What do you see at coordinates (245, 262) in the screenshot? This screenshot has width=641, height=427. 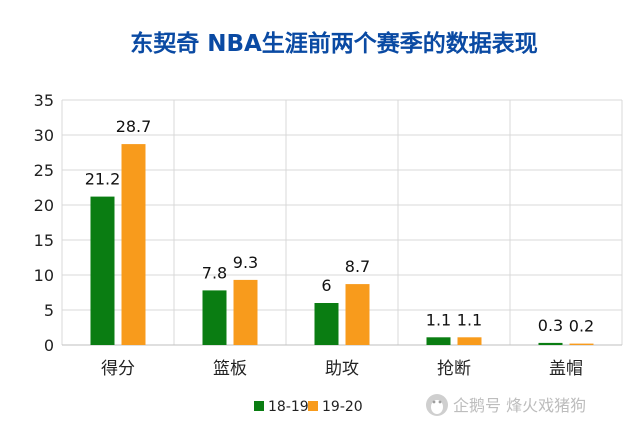 I see `data-label: 9.3` at bounding box center [245, 262].